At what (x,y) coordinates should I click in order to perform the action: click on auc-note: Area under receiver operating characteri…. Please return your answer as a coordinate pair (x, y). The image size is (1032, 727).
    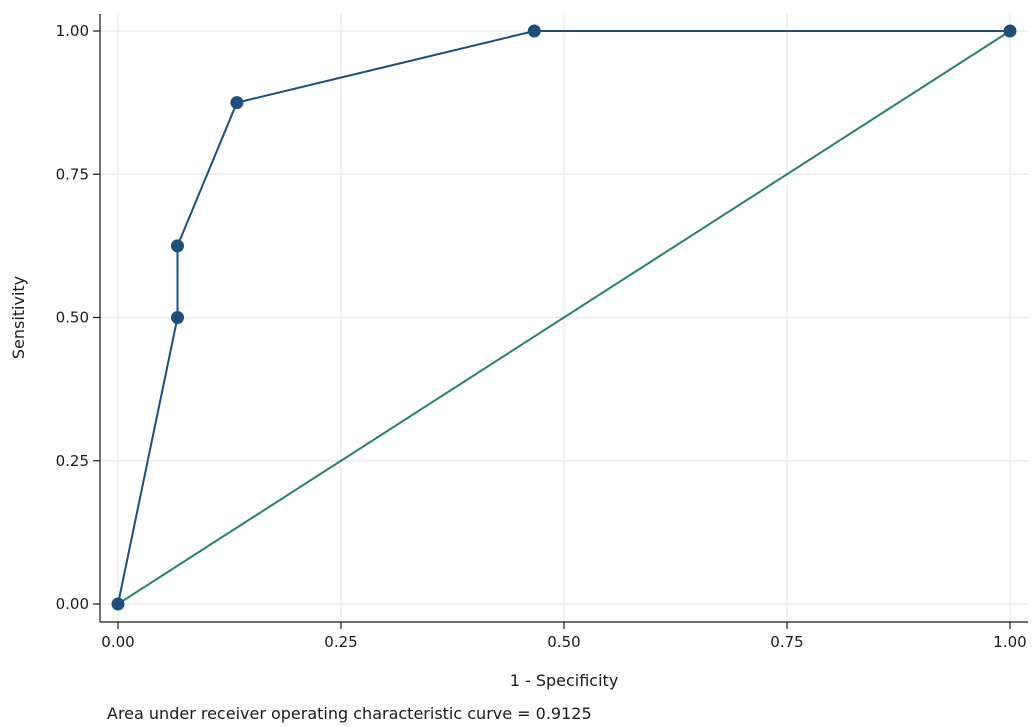
    Looking at the image, I should click on (349, 713).